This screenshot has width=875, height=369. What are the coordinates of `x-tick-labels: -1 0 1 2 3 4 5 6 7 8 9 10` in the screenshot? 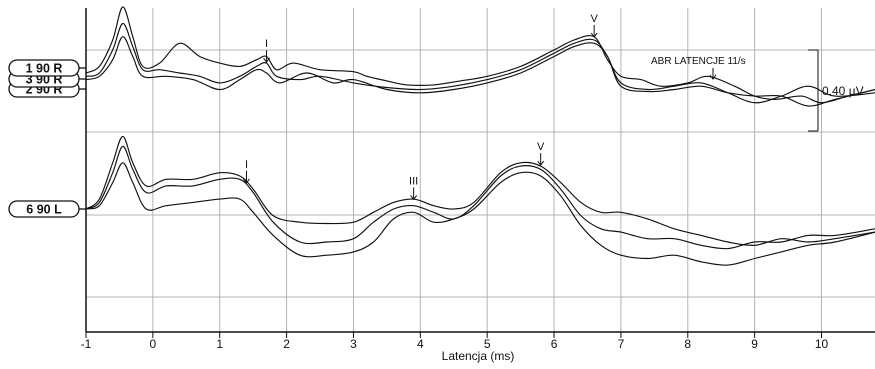 It's located at (455, 344).